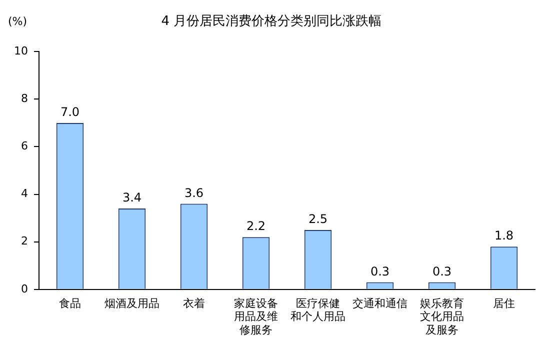 This screenshot has height=349, width=551. I want to click on x-tick-label: 居住, so click(504, 303).